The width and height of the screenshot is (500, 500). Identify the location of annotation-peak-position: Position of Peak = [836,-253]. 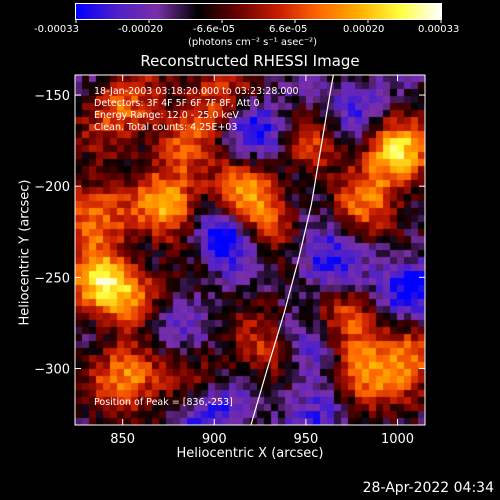
(163, 402).